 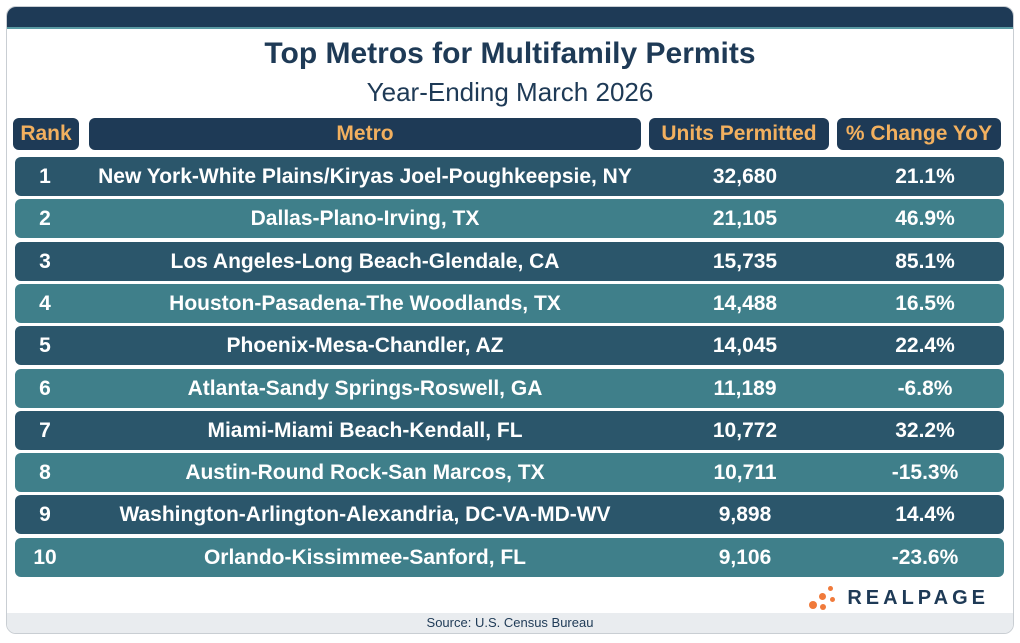 What do you see at coordinates (45, 219) in the screenshot?
I see `rank-cell: 2` at bounding box center [45, 219].